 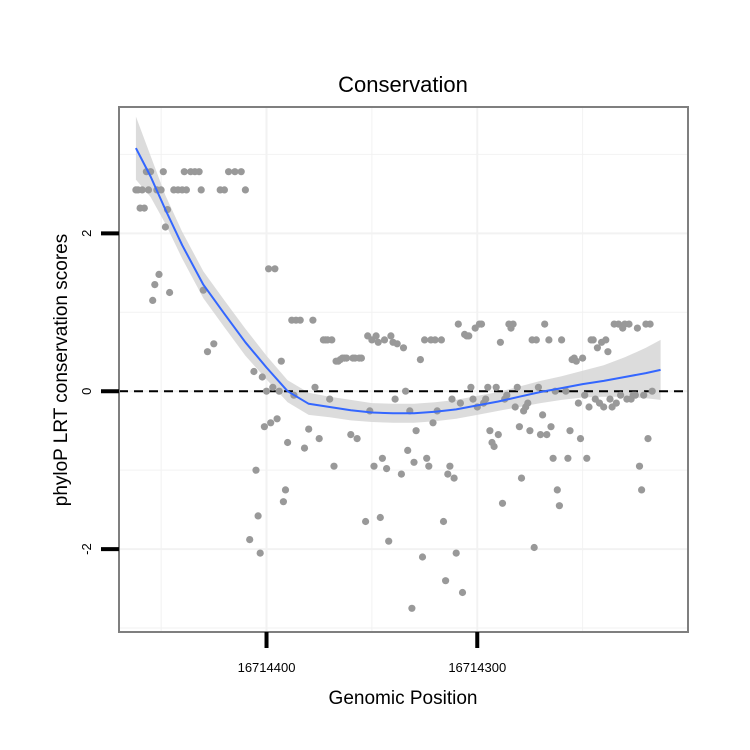 What do you see at coordinates (267, 667) in the screenshot?
I see `x-tick-label: 16714400` at bounding box center [267, 667].